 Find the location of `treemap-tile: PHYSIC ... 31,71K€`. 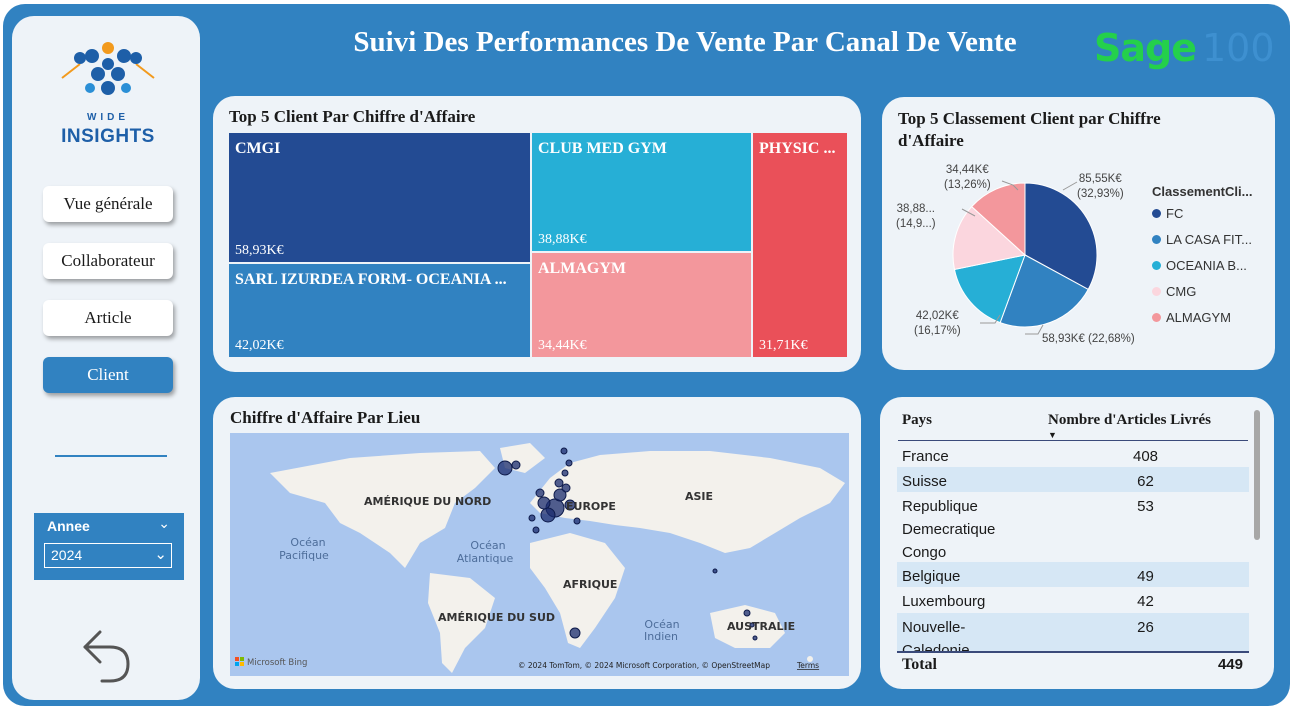

treemap-tile: PHYSIC ... 31,71K€ is located at coordinates (800, 245).